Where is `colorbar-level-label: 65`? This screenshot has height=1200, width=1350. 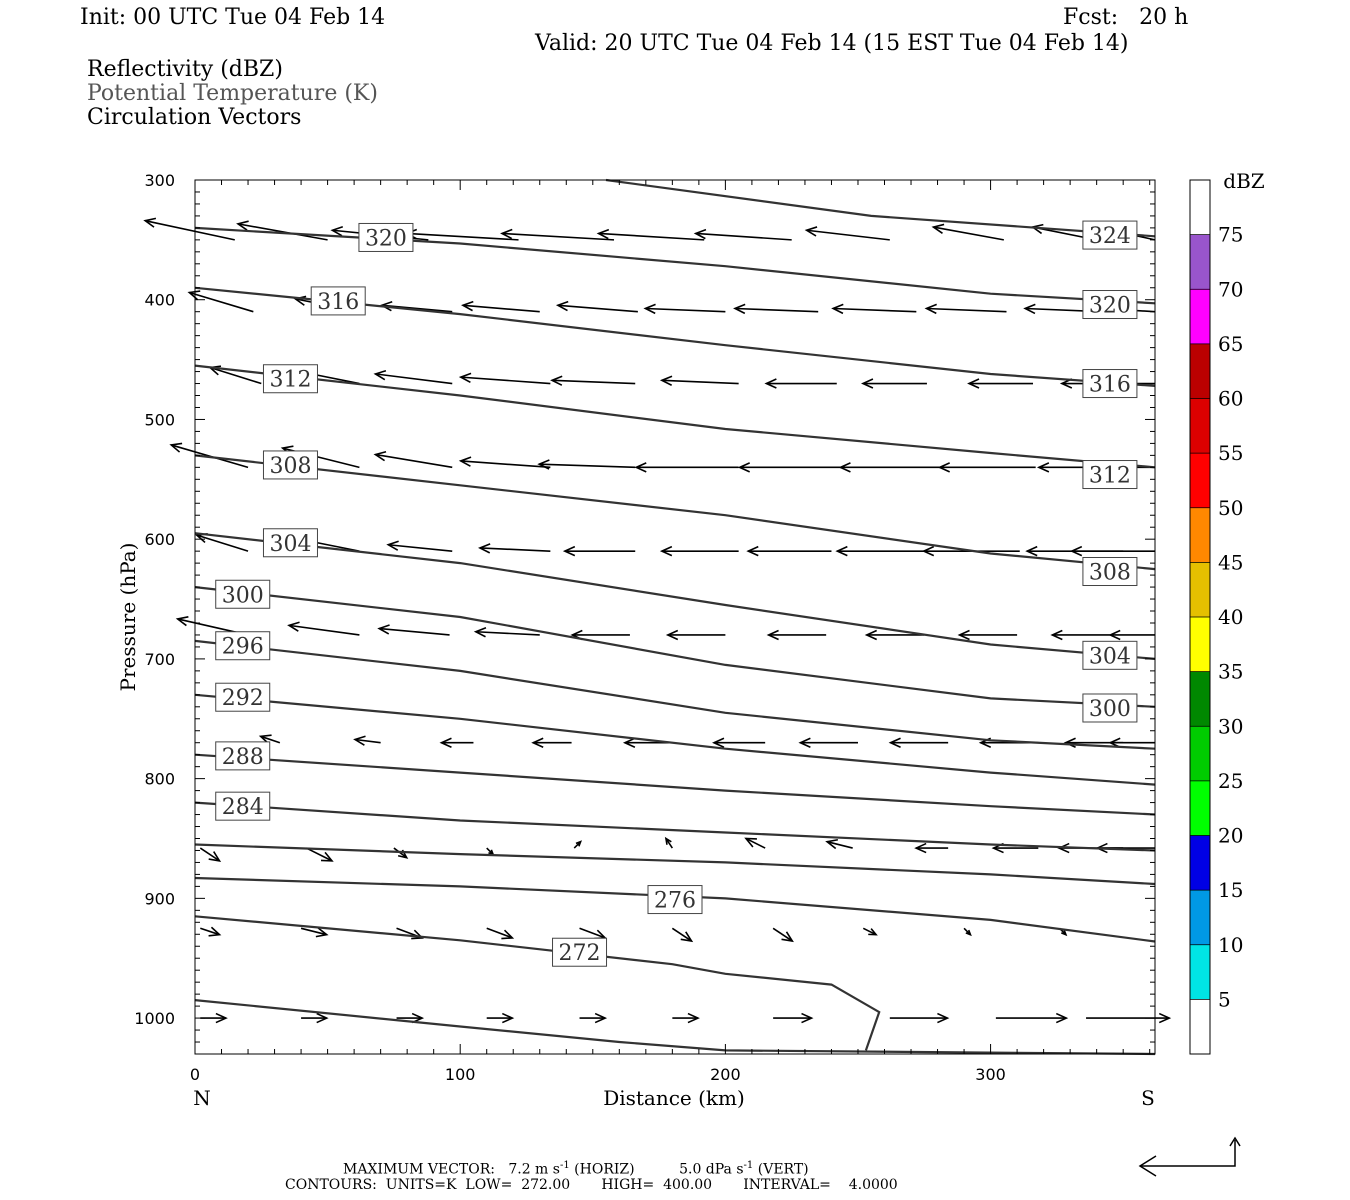
colorbar-level-label: 65 is located at coordinates (1230, 344).